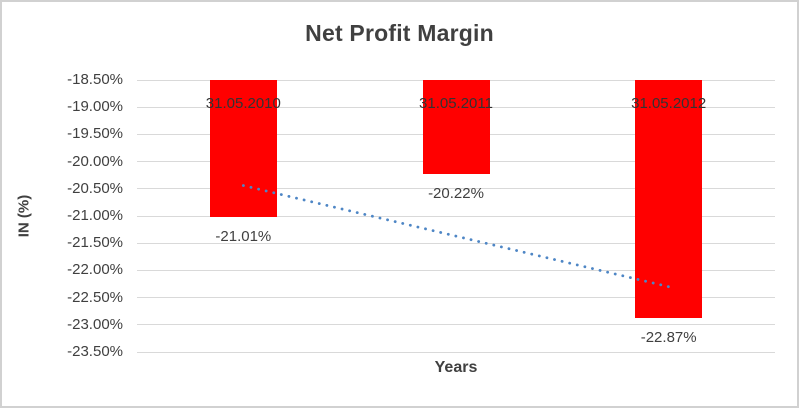 Image resolution: width=799 pixels, height=408 pixels. What do you see at coordinates (95, 188) in the screenshot?
I see `y-axis-tick-label: -20.50%` at bounding box center [95, 188].